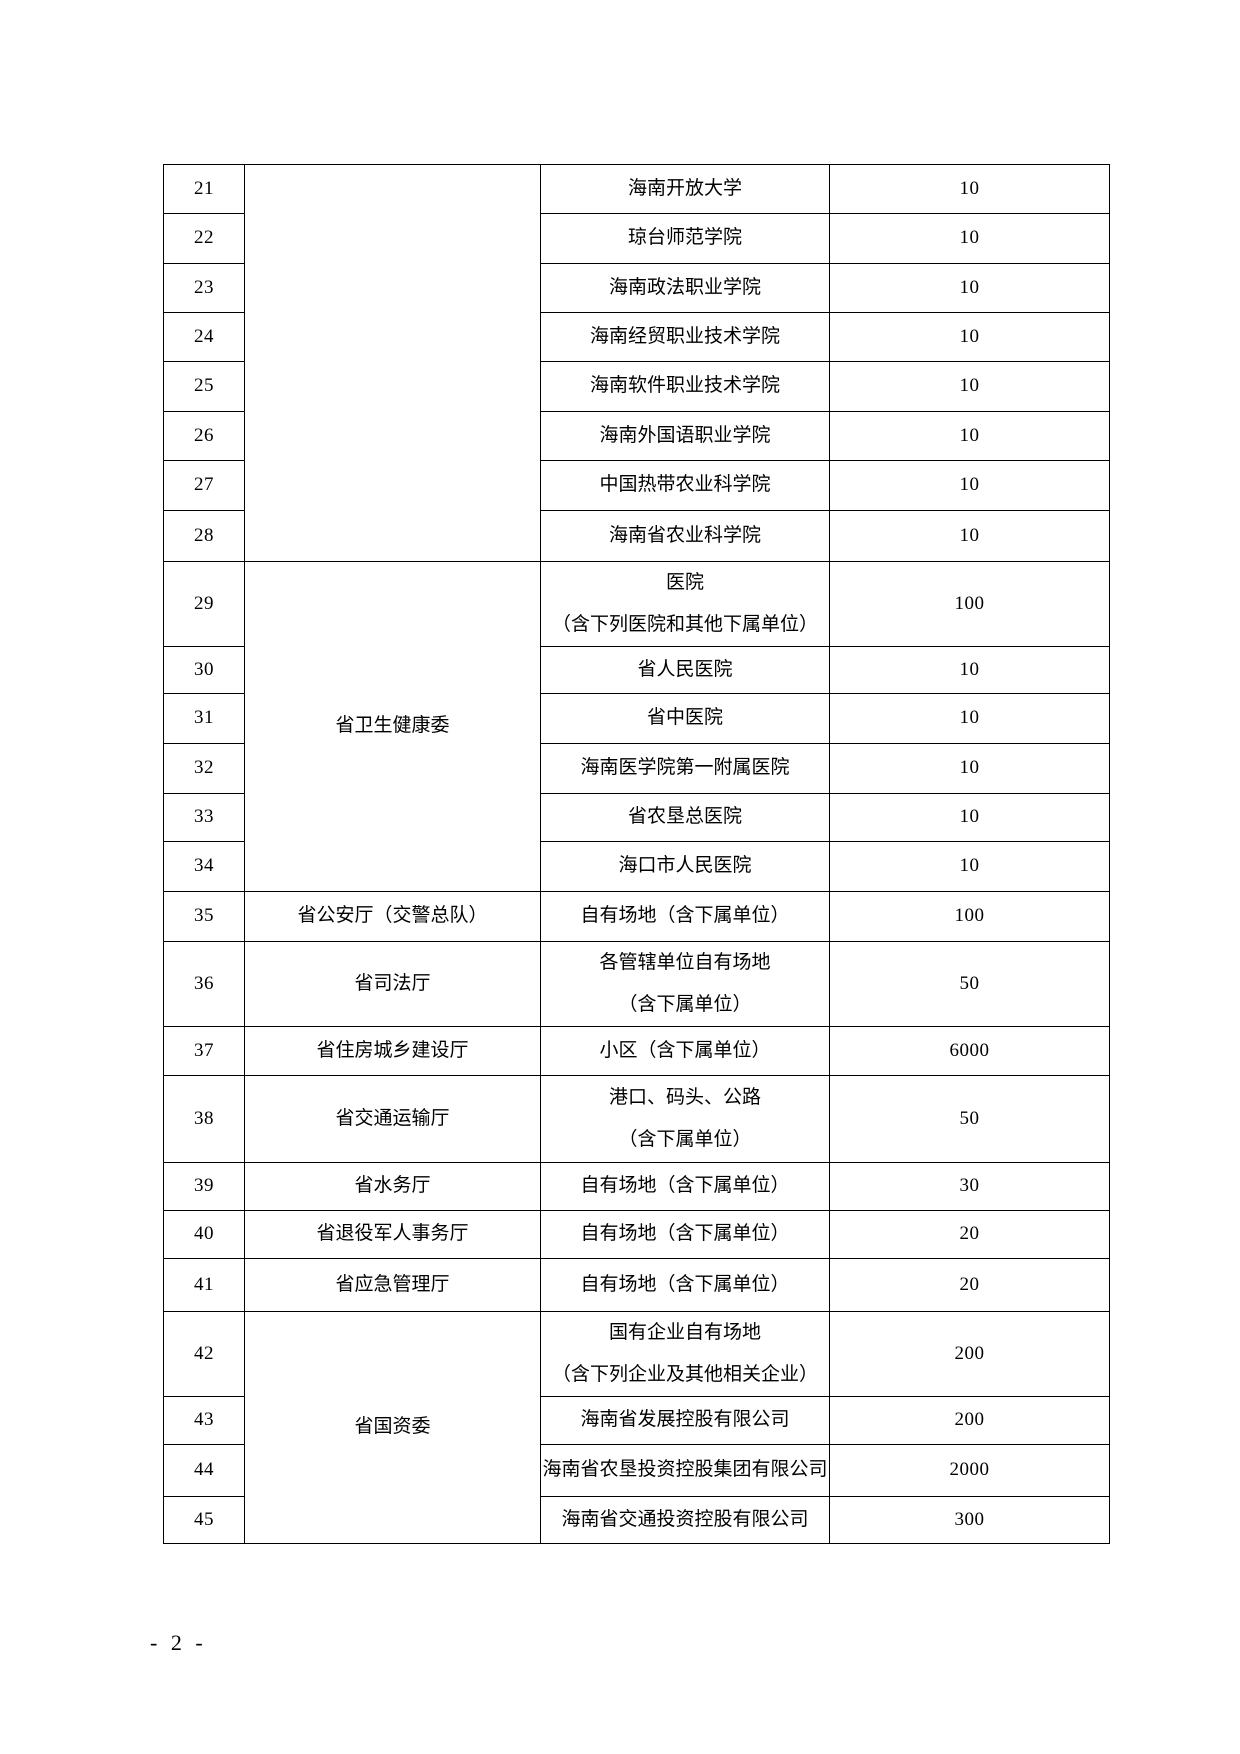 This screenshot has height=1754, width=1240. What do you see at coordinates (204, 718) in the screenshot?
I see `row-number-cell: 31` at bounding box center [204, 718].